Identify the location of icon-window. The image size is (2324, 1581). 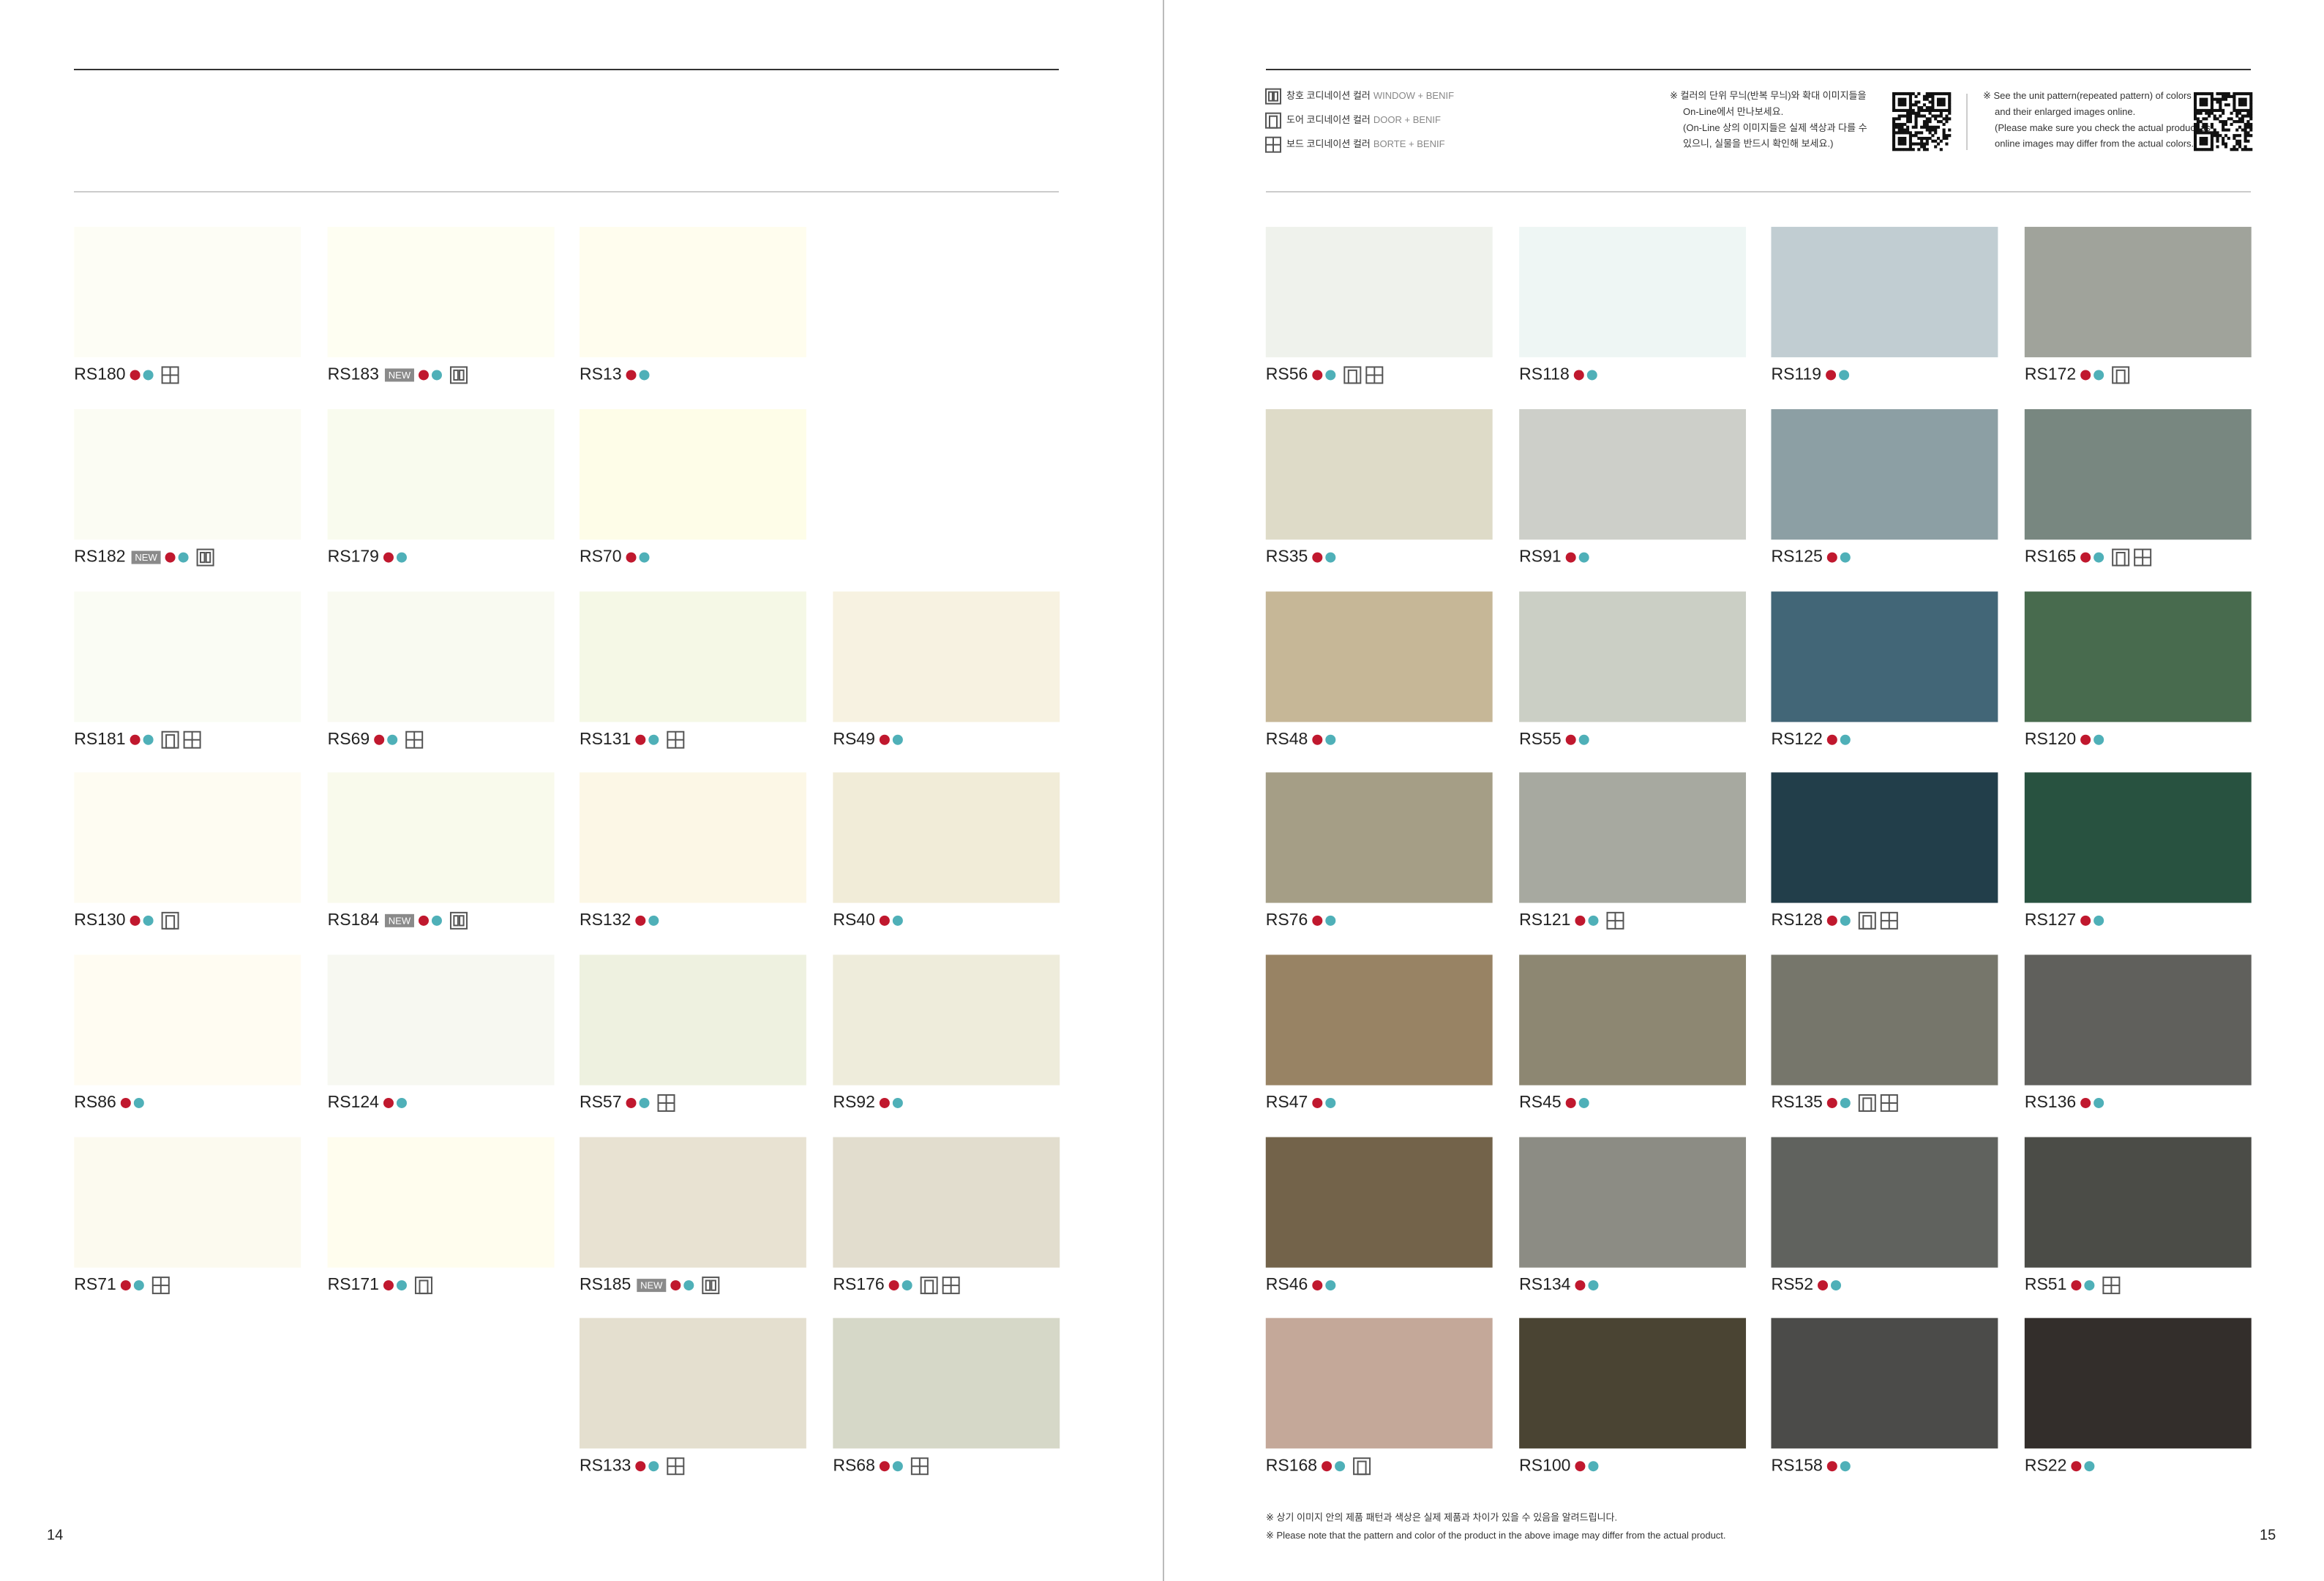
(711, 1286).